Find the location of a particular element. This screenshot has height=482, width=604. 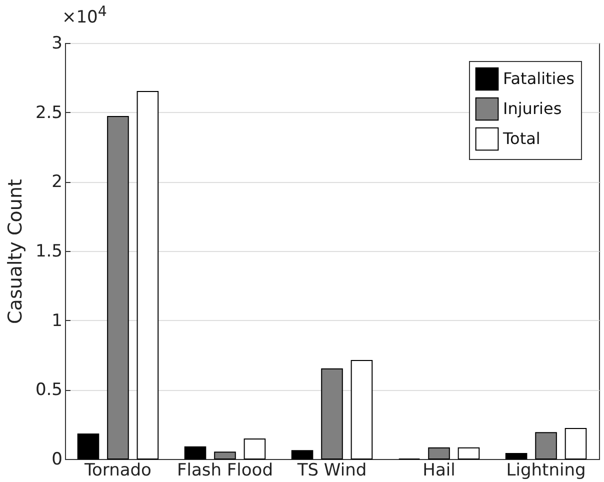

x-tick-label: Lightning is located at coordinates (546, 470).